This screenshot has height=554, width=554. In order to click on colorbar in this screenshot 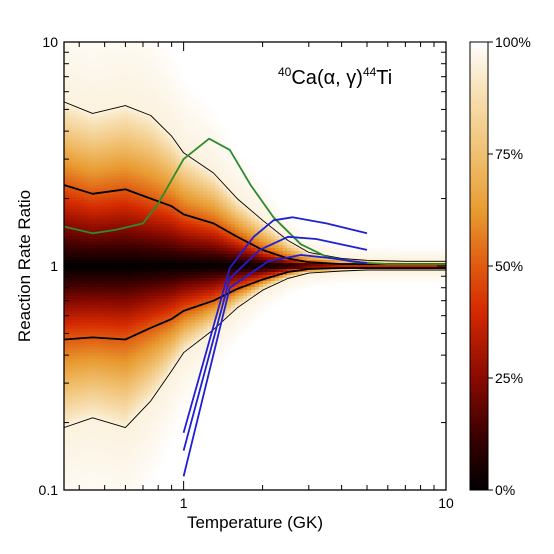, I will do `click(479, 266)`.